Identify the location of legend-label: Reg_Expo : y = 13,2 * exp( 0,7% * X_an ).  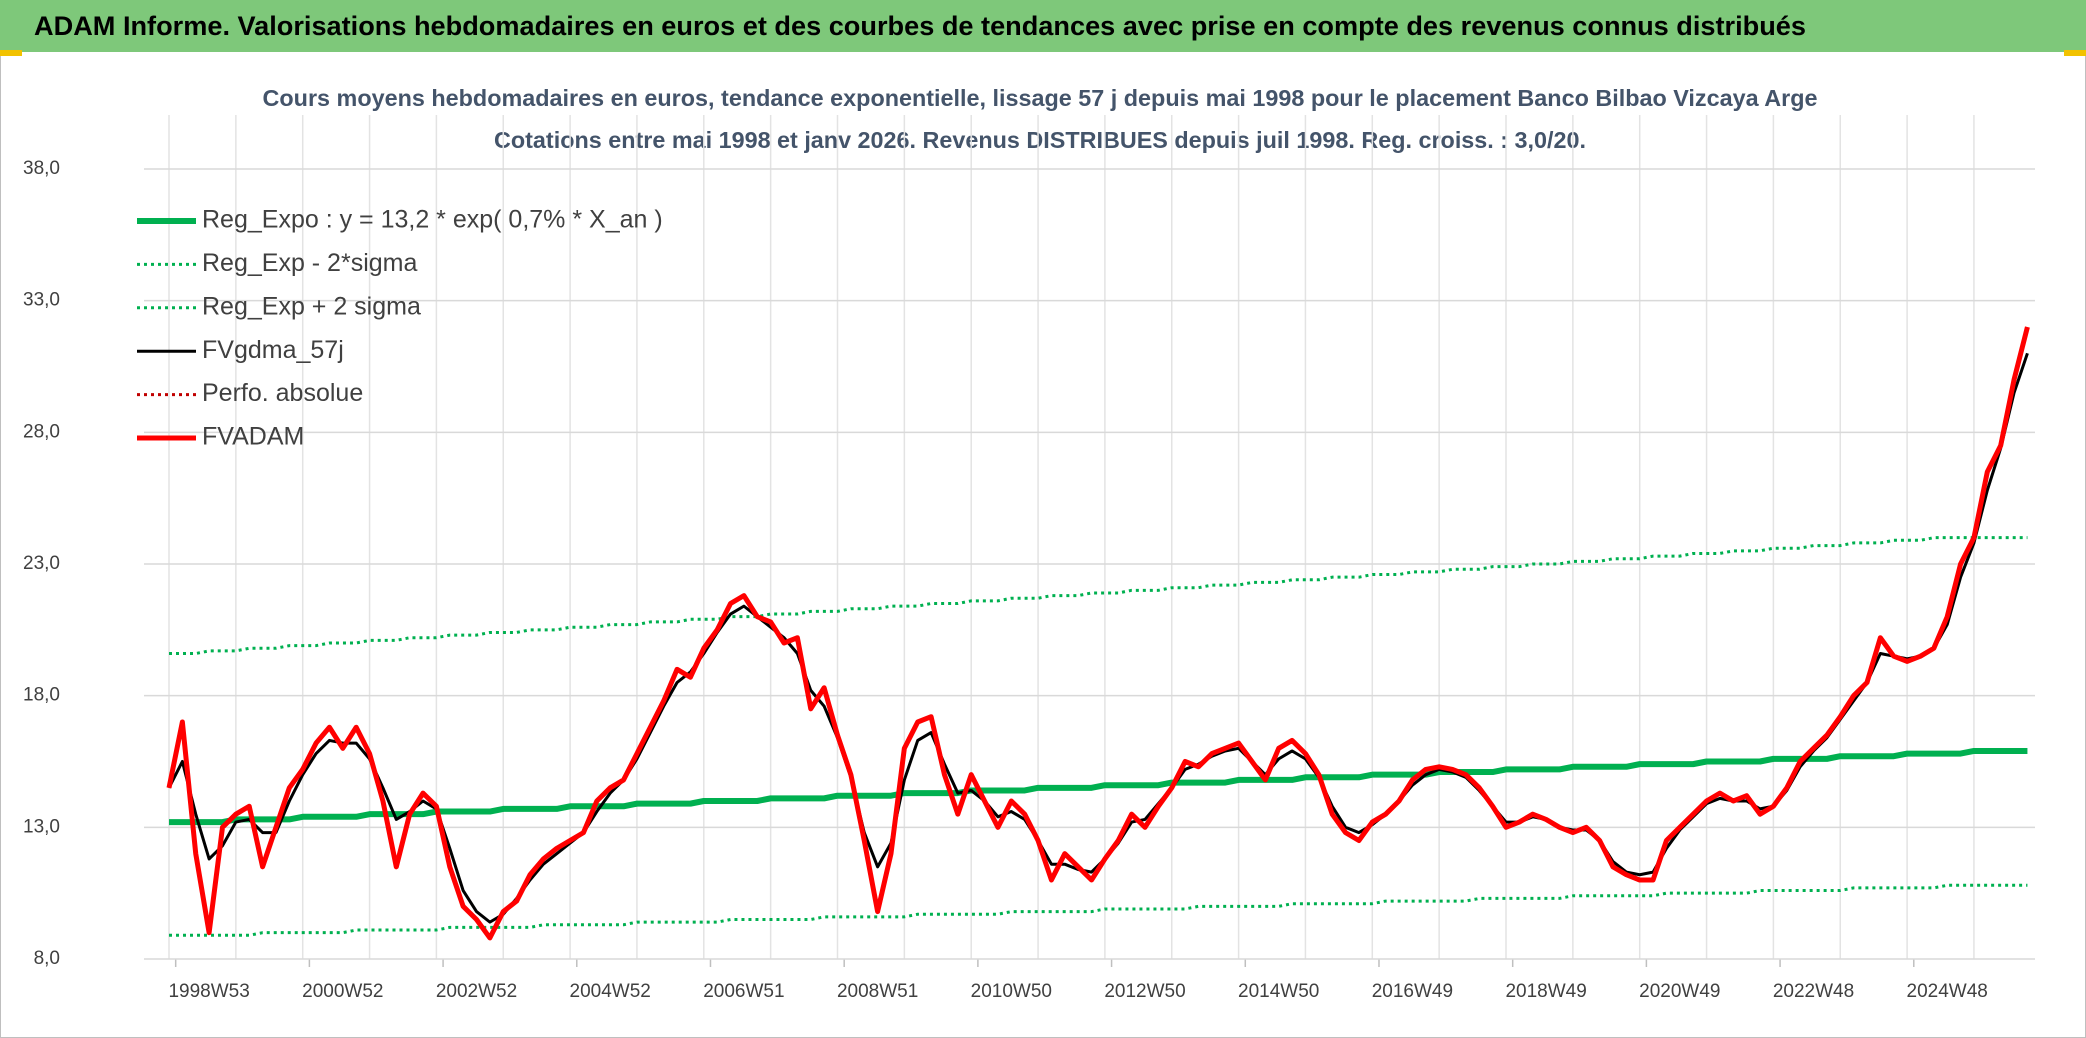
(432, 220).